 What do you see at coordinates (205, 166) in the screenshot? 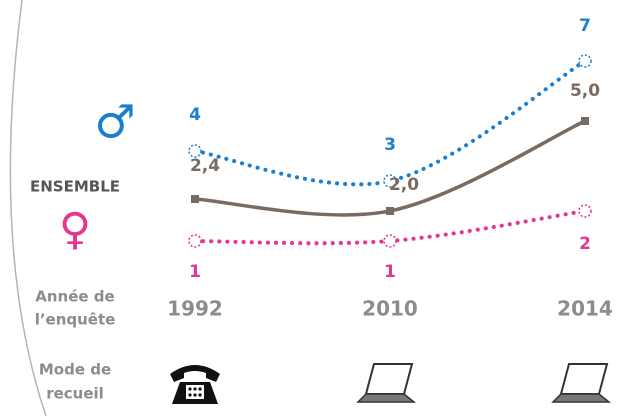
I see `value-label: 2,4` at bounding box center [205, 166].